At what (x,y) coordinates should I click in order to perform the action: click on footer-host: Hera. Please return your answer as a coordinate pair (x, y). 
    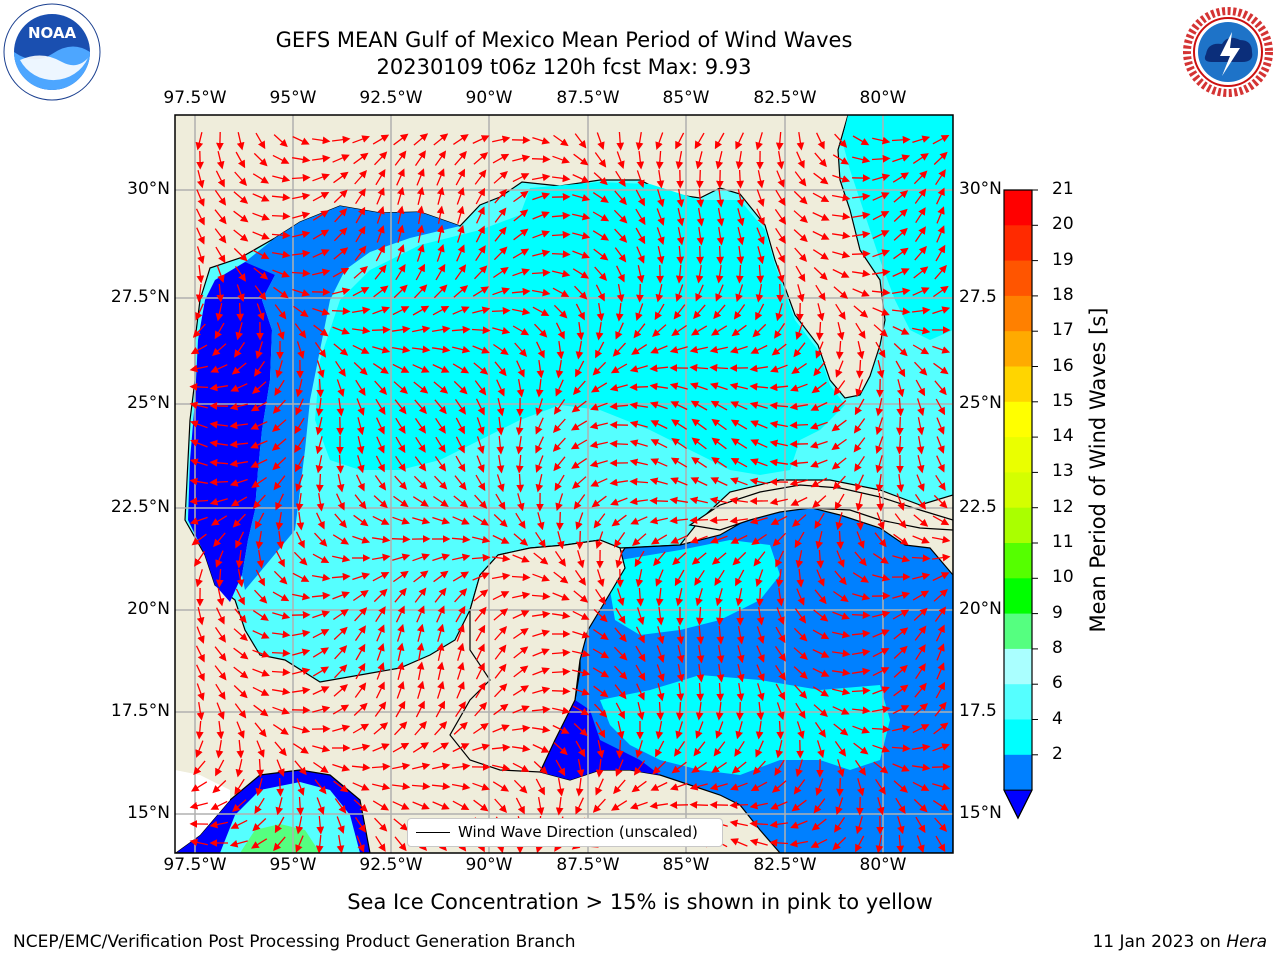
    Looking at the image, I should click on (1246, 942).